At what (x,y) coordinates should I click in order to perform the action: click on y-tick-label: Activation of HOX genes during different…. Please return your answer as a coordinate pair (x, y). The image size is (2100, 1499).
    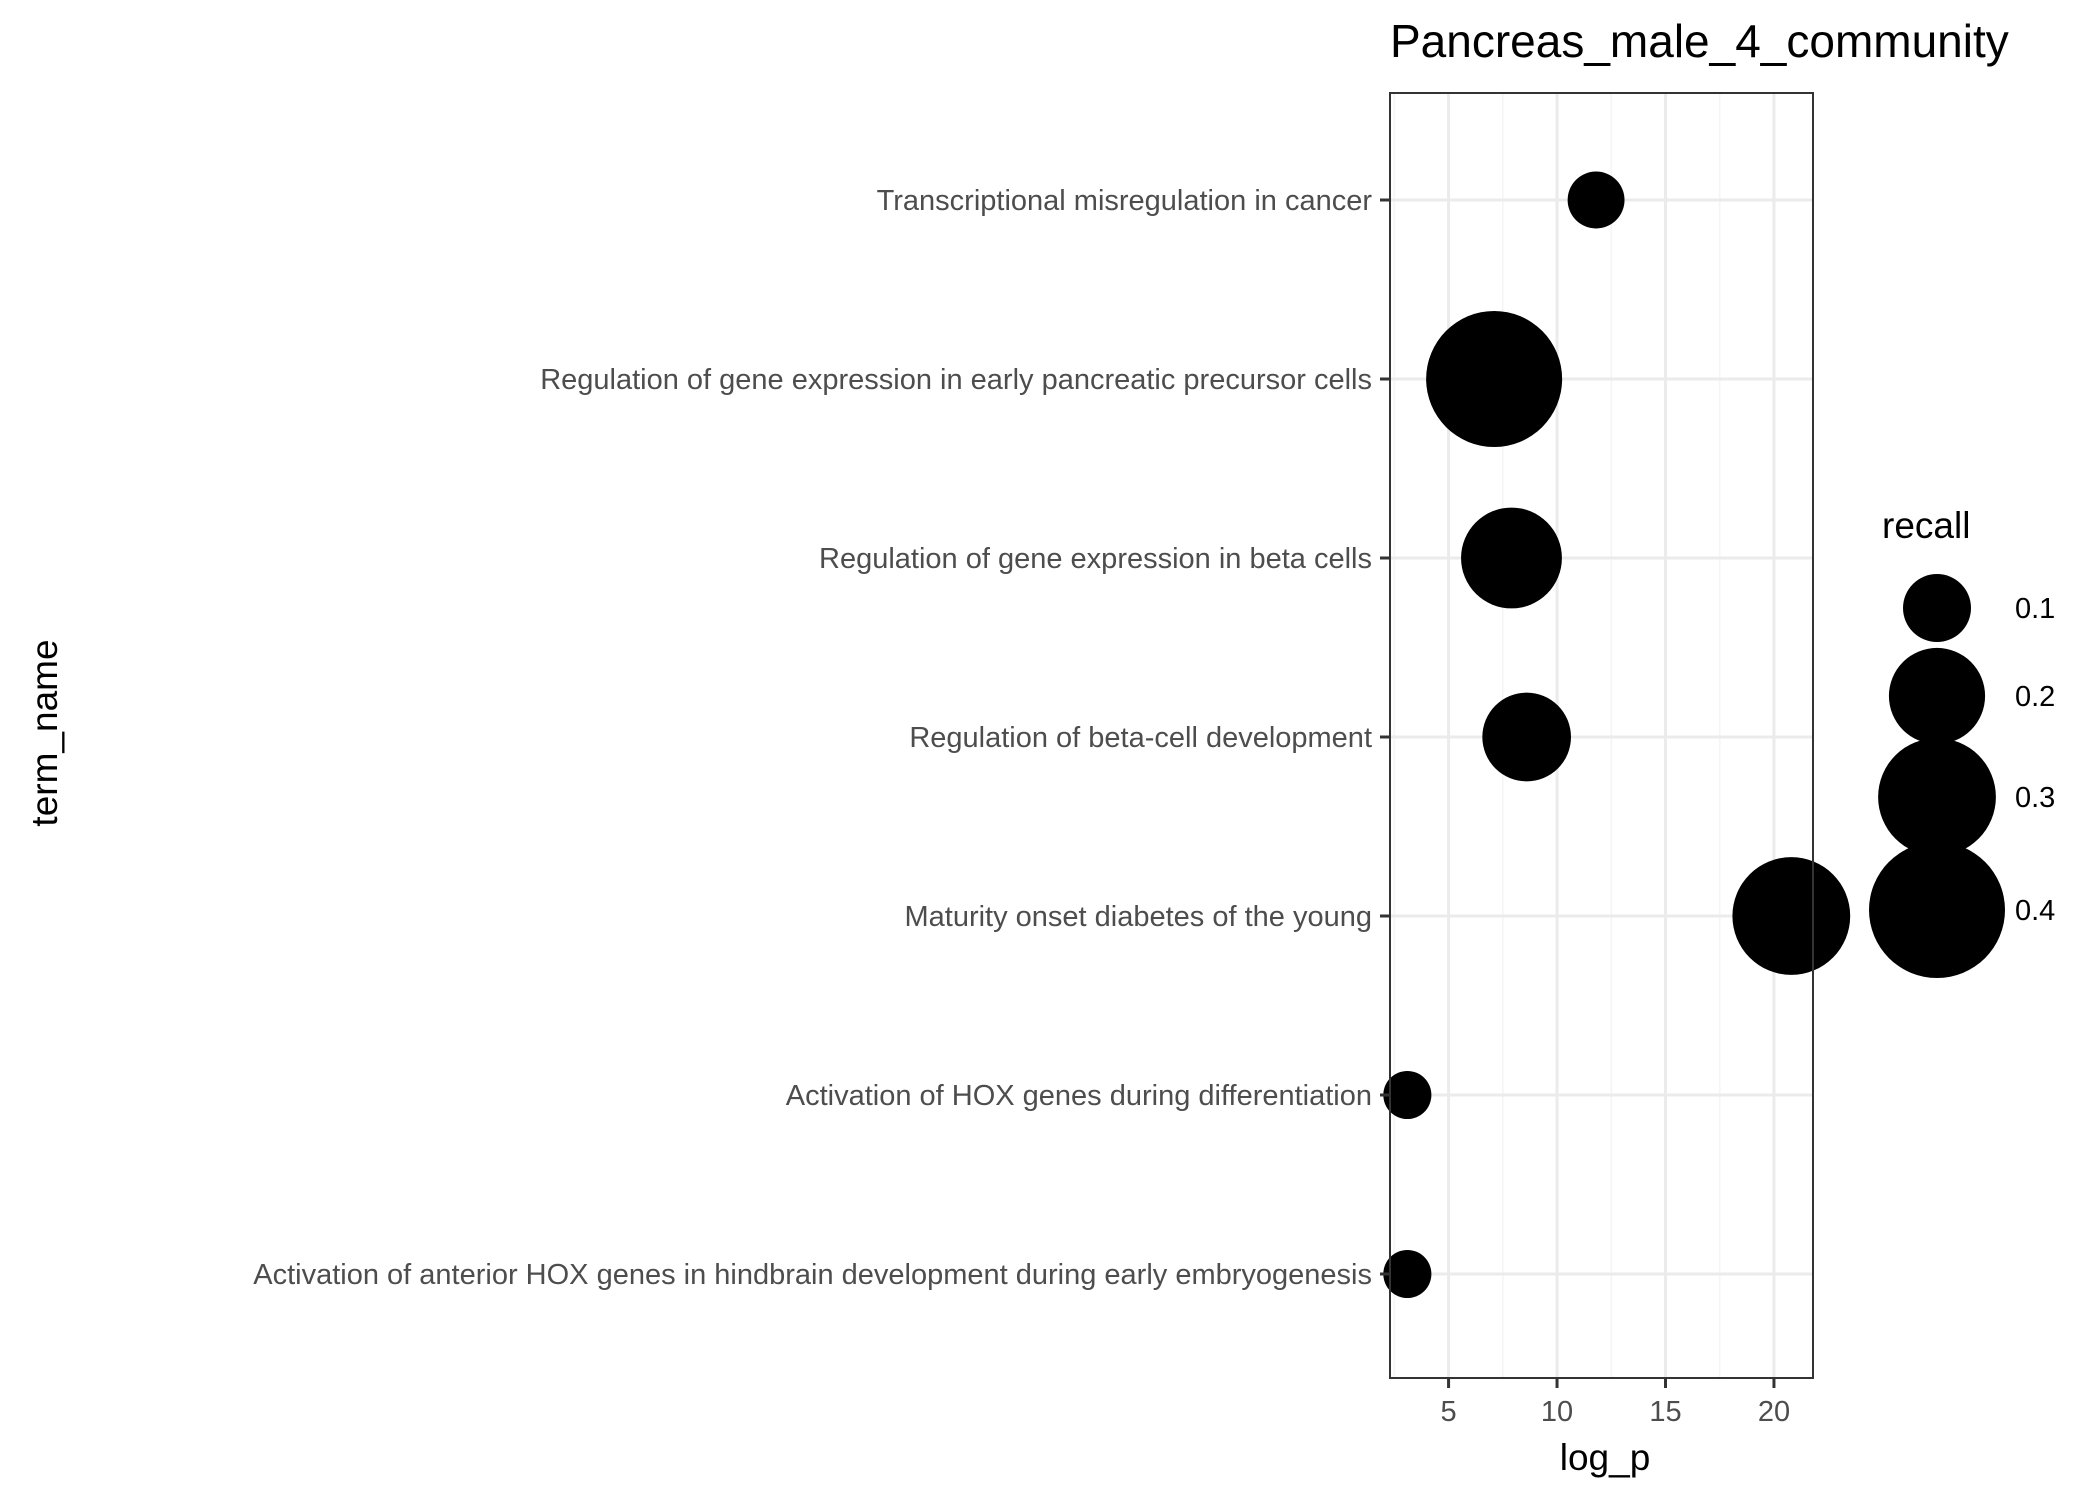
    Looking at the image, I should click on (1079, 1096).